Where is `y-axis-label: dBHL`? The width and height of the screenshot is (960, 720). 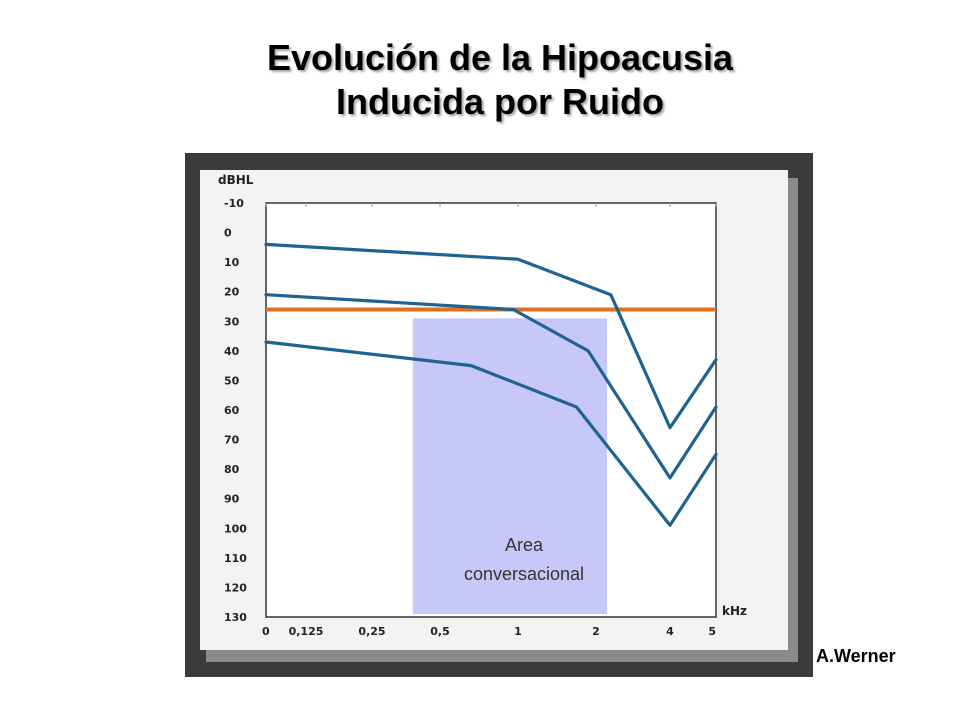
y-axis-label: dBHL is located at coordinates (236, 180).